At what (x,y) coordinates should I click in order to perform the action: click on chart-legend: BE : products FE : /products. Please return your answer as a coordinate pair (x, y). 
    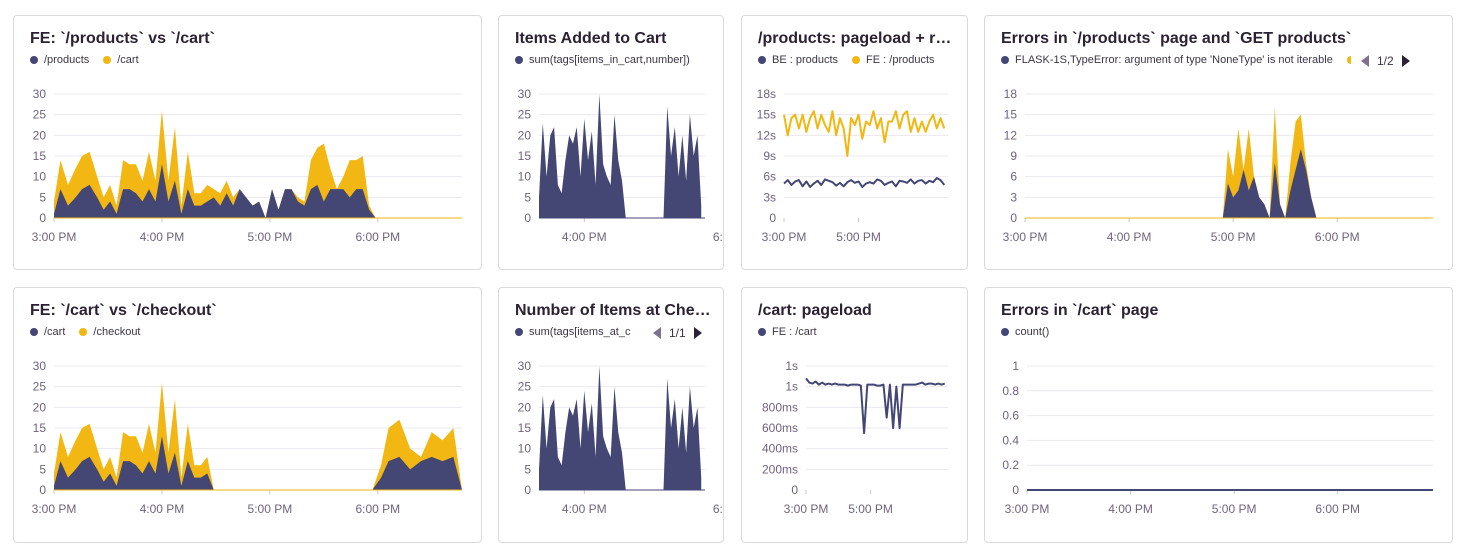
    Looking at the image, I should click on (853, 60).